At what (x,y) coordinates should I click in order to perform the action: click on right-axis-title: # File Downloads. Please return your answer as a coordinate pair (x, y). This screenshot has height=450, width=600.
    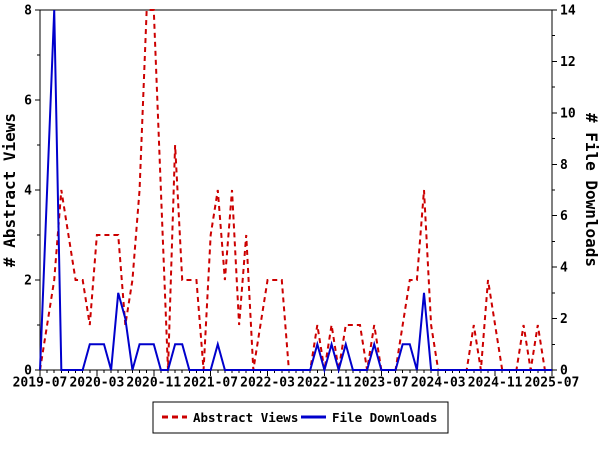
    Looking at the image, I should click on (591, 190).